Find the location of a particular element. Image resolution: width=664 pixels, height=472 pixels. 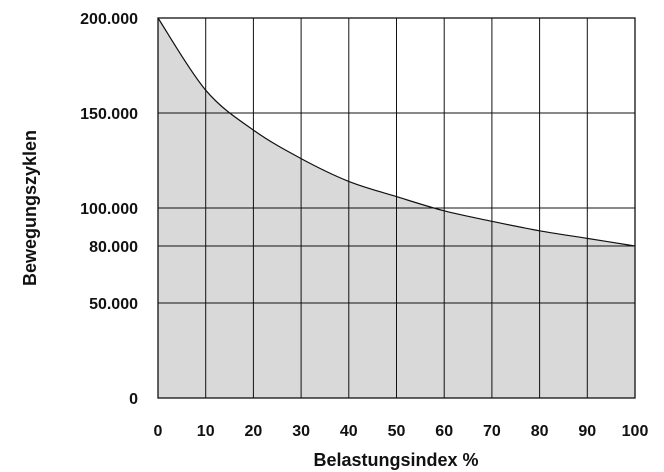

x-tick-label: 20 is located at coordinates (254, 431).